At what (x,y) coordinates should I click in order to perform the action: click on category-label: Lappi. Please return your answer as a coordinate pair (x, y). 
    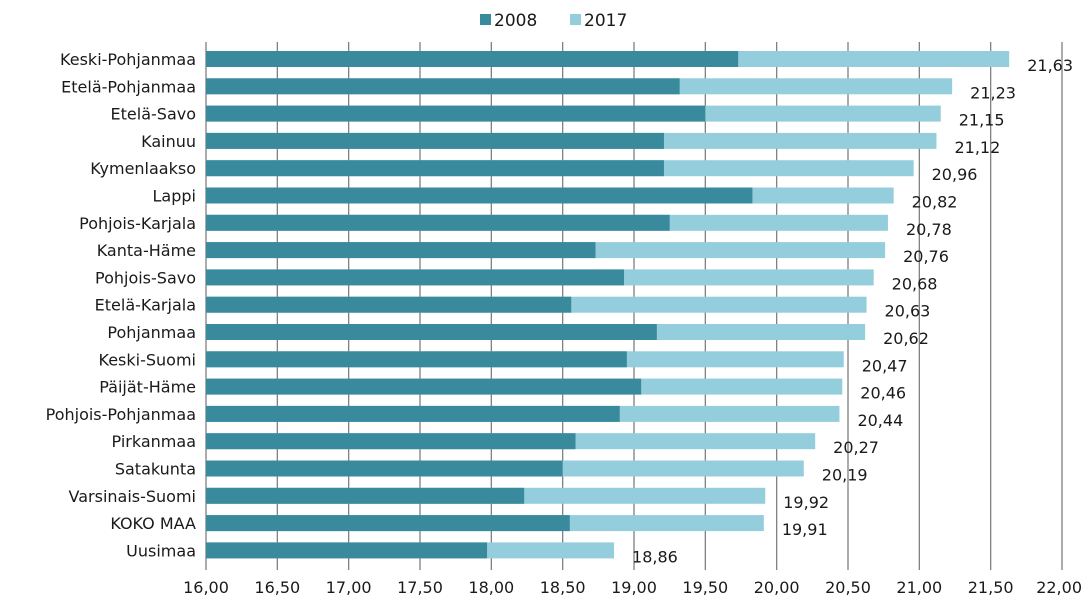
    Looking at the image, I should click on (174, 196).